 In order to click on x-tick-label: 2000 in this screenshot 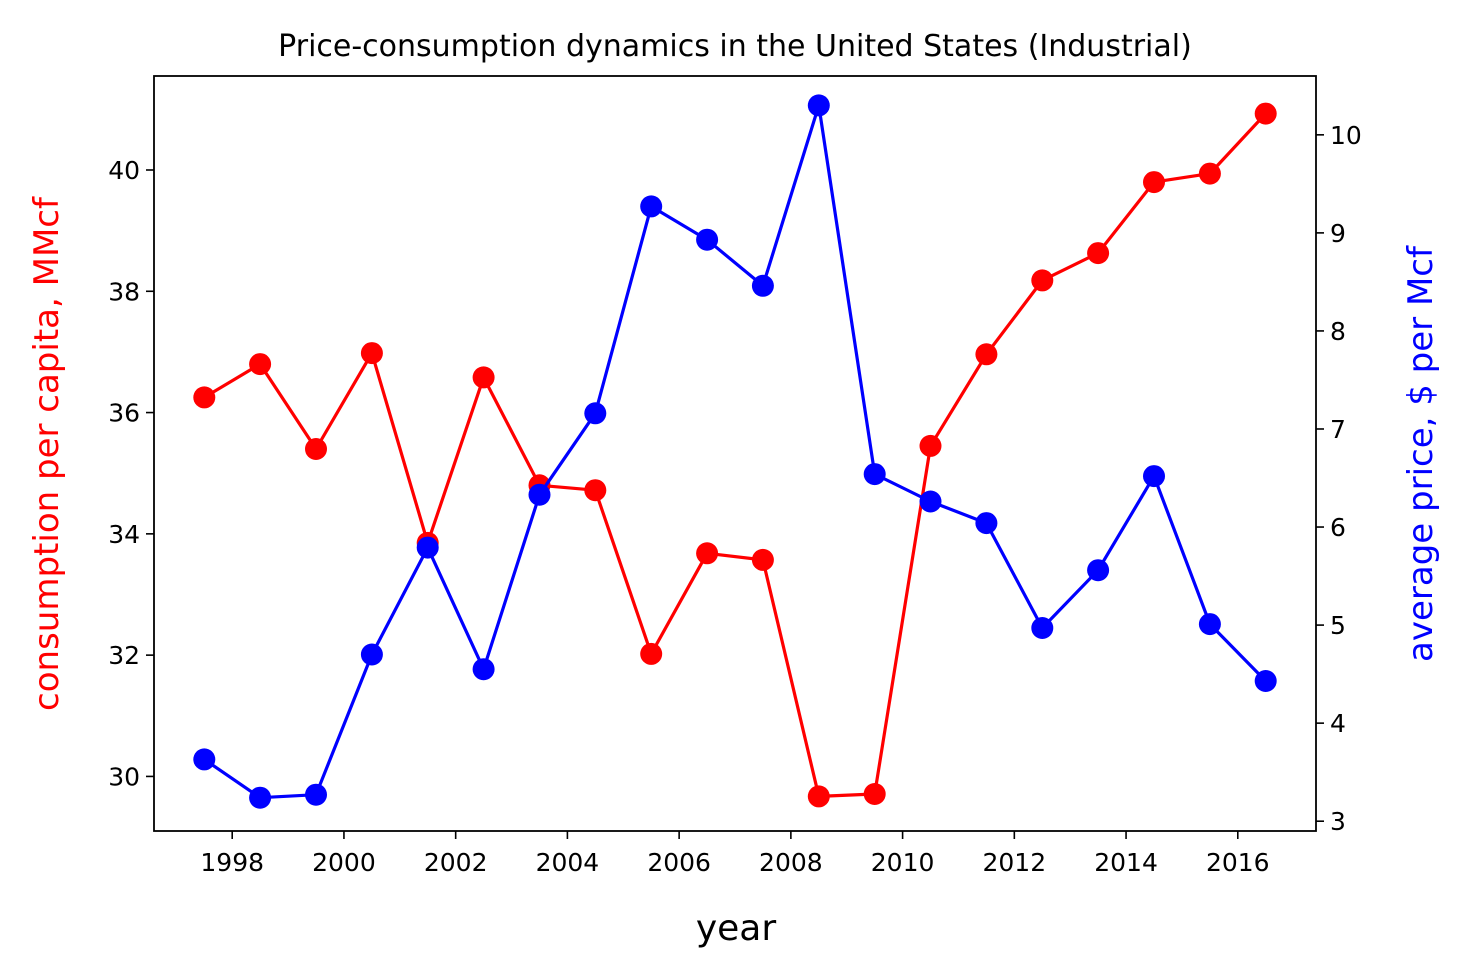, I will do `click(344, 862)`.